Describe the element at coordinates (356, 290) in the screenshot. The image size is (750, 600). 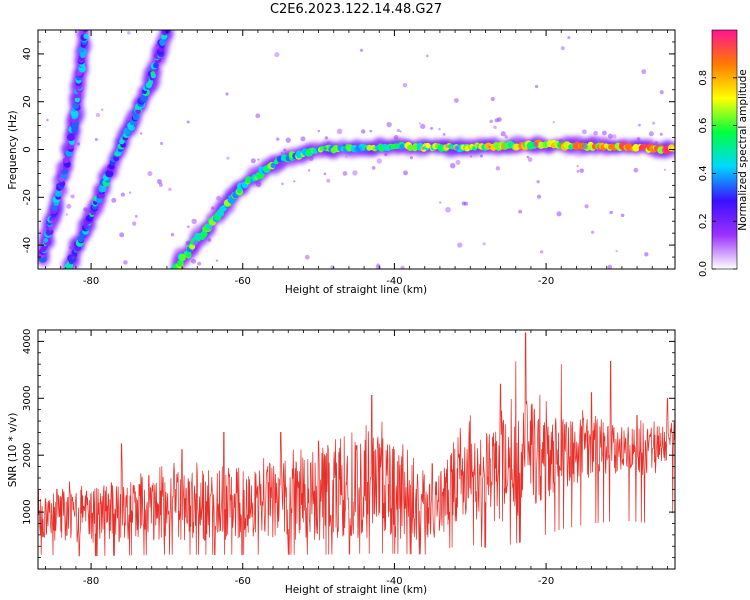
I see `heatmap-x-axis-label: Height of straight line (km)` at that location.